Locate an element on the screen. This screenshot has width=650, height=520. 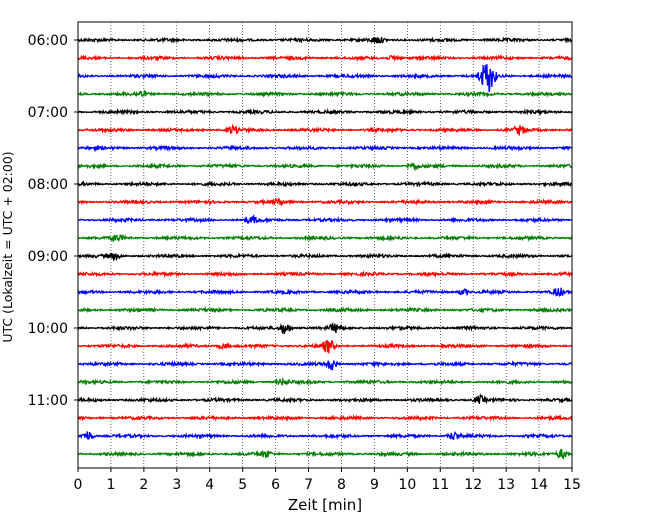
y-tick-label: 08:00 is located at coordinates (48, 185).